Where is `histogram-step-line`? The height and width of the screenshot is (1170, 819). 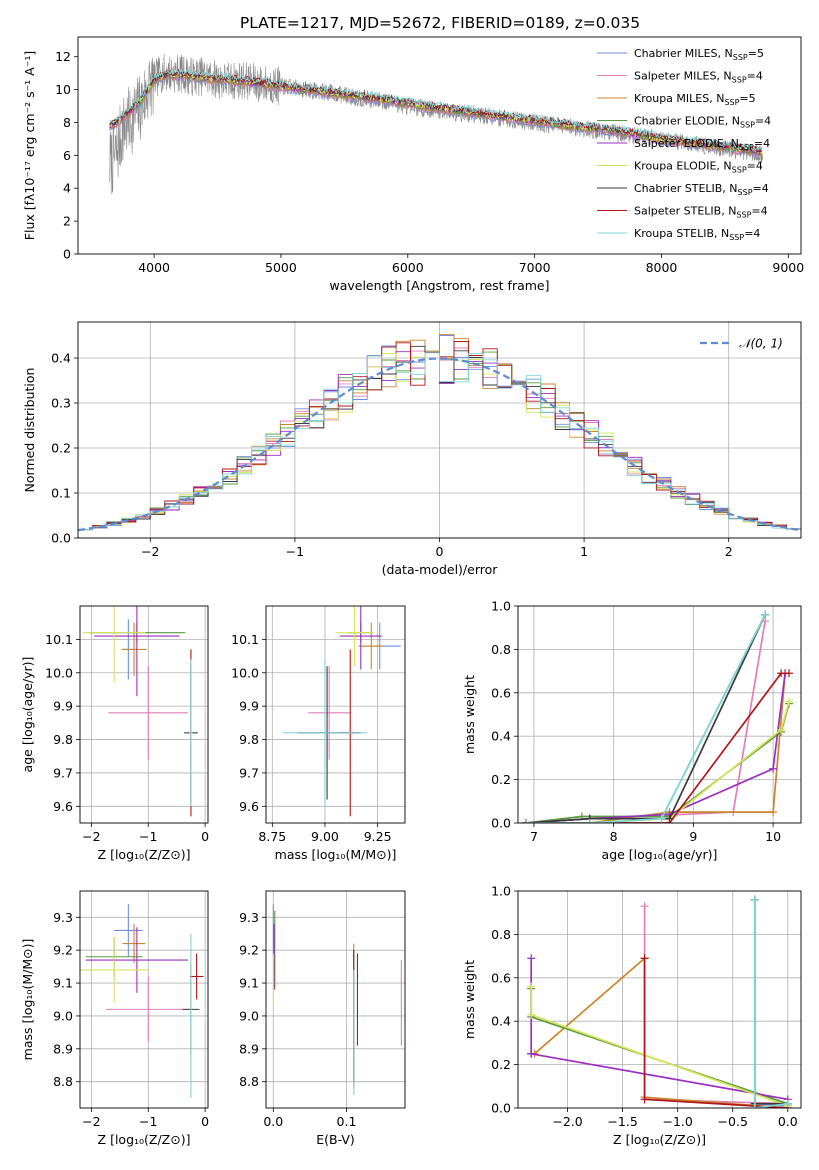
histogram-step-line is located at coordinates (439, 432).